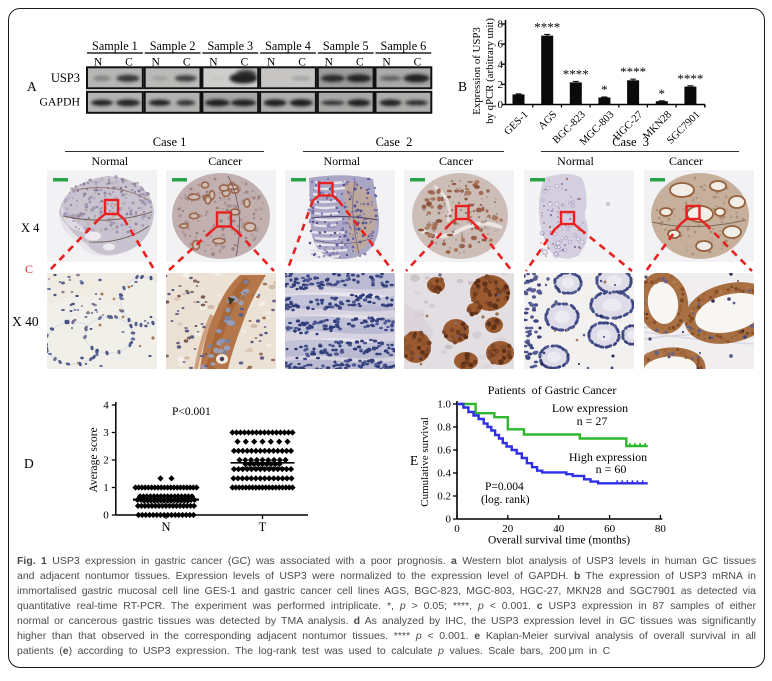 This screenshot has width=772, height=681. What do you see at coordinates (425, 462) in the screenshot?
I see `svg-text: Cumulative survival` at bounding box center [425, 462].